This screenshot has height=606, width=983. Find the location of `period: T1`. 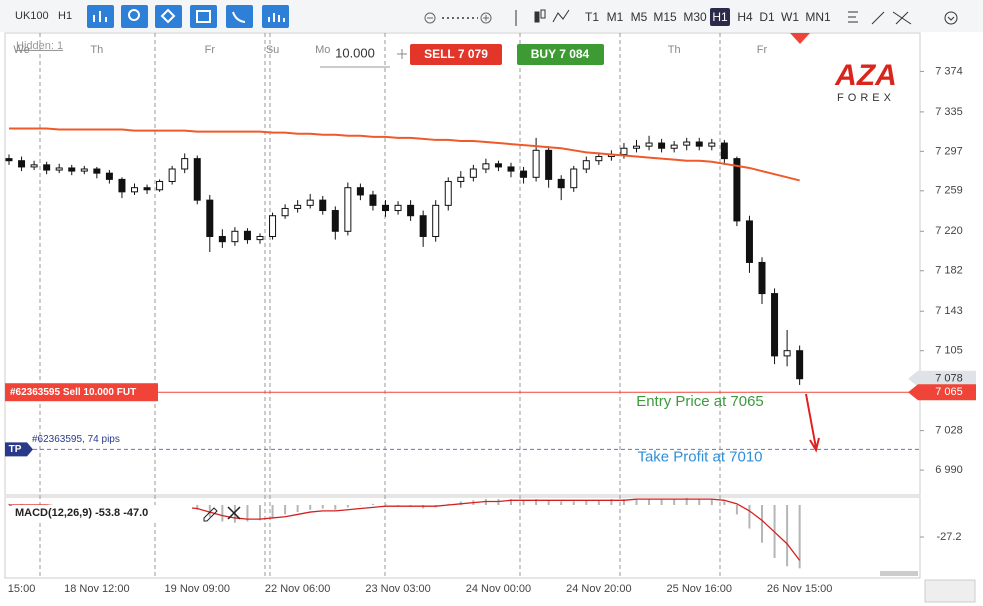

period: T1 is located at coordinates (592, 17).